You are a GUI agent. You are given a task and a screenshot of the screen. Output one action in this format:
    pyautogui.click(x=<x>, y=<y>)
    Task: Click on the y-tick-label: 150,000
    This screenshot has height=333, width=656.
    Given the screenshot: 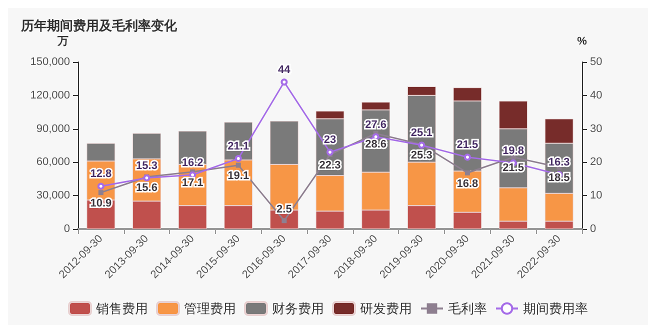 What is the action you would take?
    pyautogui.click(x=50, y=62)
    